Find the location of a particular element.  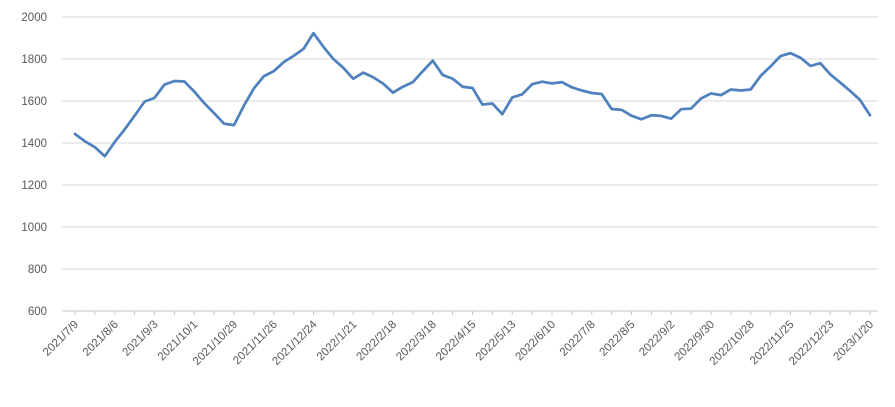

y-axis-label: 2000 is located at coordinates (34, 18).